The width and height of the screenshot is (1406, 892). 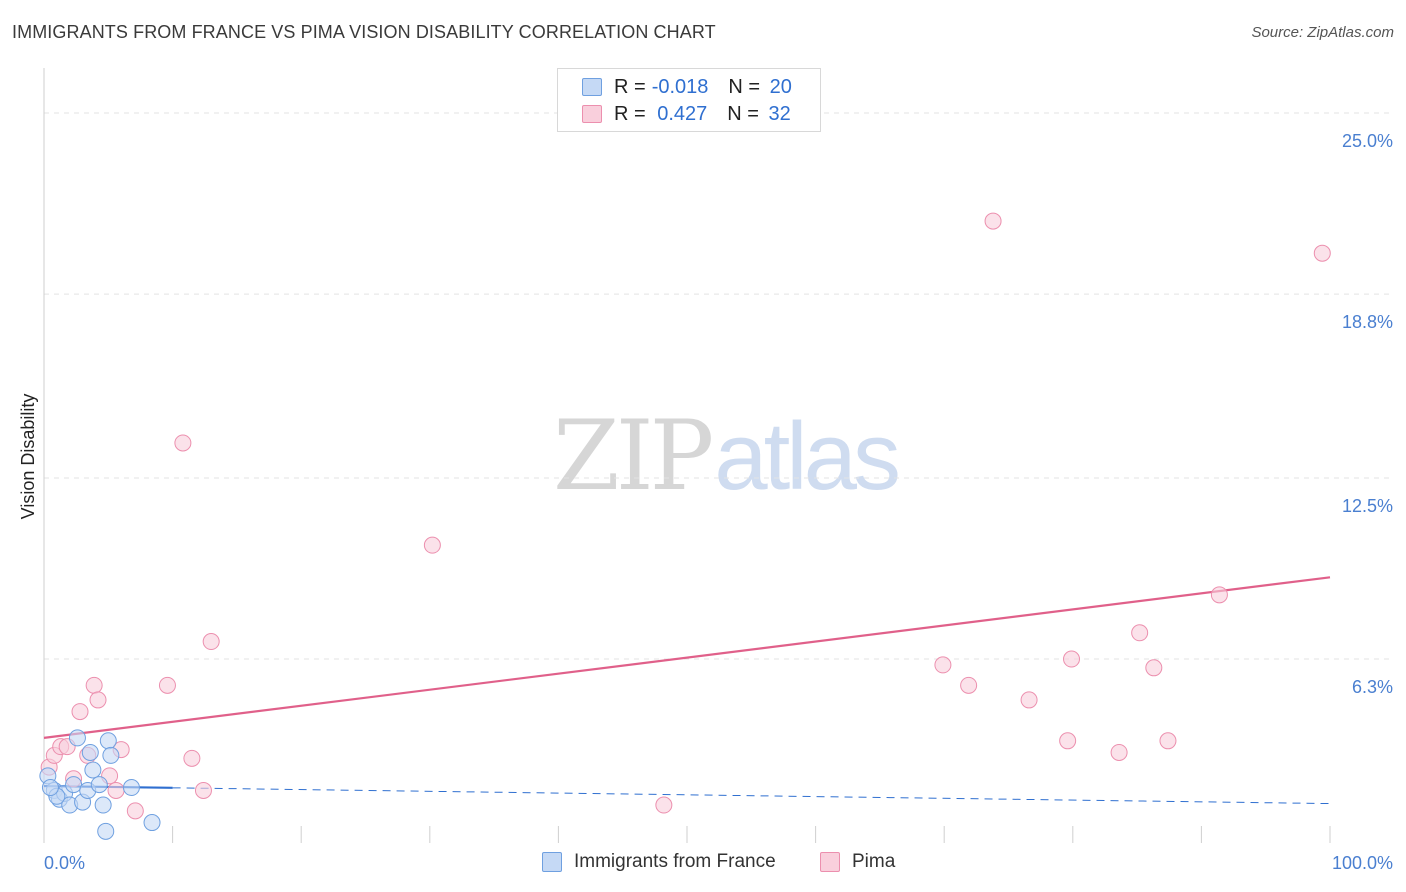 What do you see at coordinates (552, 862) in the screenshot?
I see `series-swatch-france` at bounding box center [552, 862].